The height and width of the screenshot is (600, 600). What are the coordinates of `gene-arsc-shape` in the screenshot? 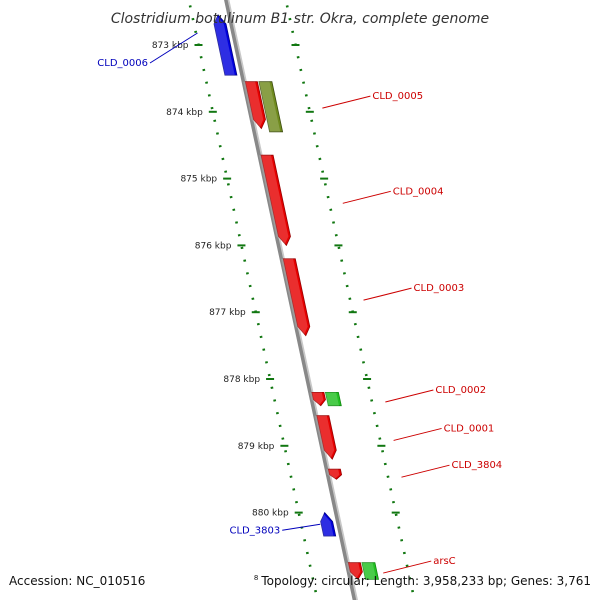 It's located at (355, 571).